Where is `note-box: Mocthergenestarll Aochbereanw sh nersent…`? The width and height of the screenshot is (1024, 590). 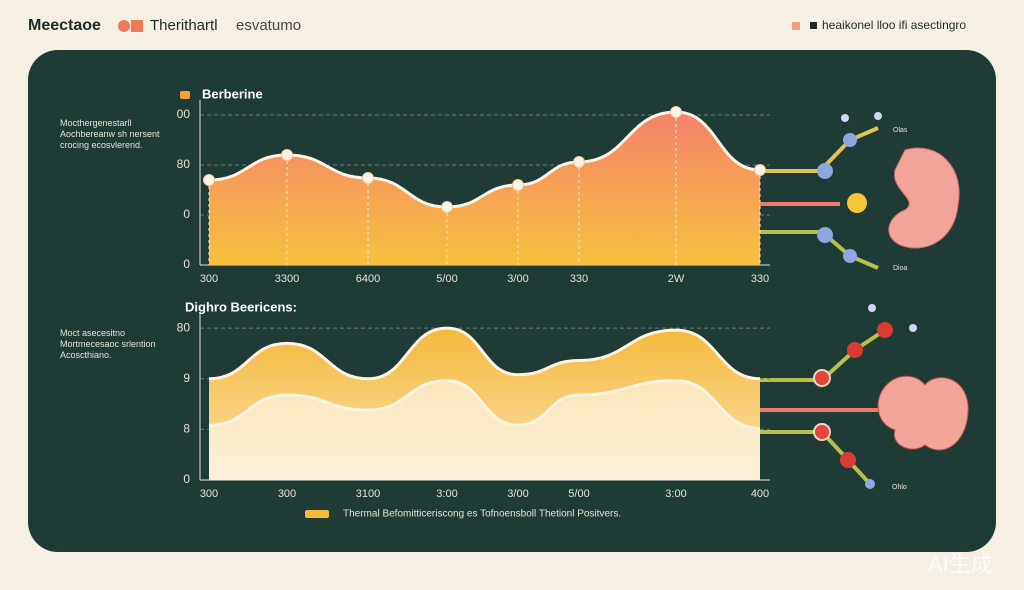 note-box: Mocthergenestarll Aochbereanw sh nersent… is located at coordinates (110, 134).